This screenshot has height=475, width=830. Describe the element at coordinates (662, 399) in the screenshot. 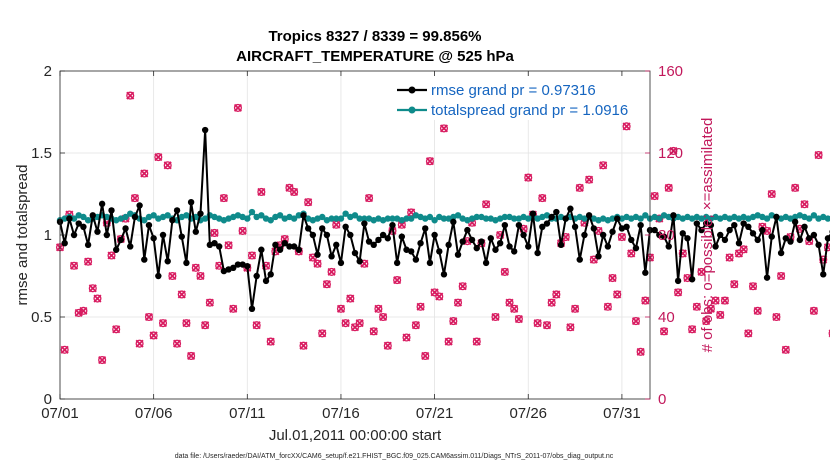

I see `y-right-tick-label: 0` at that location.